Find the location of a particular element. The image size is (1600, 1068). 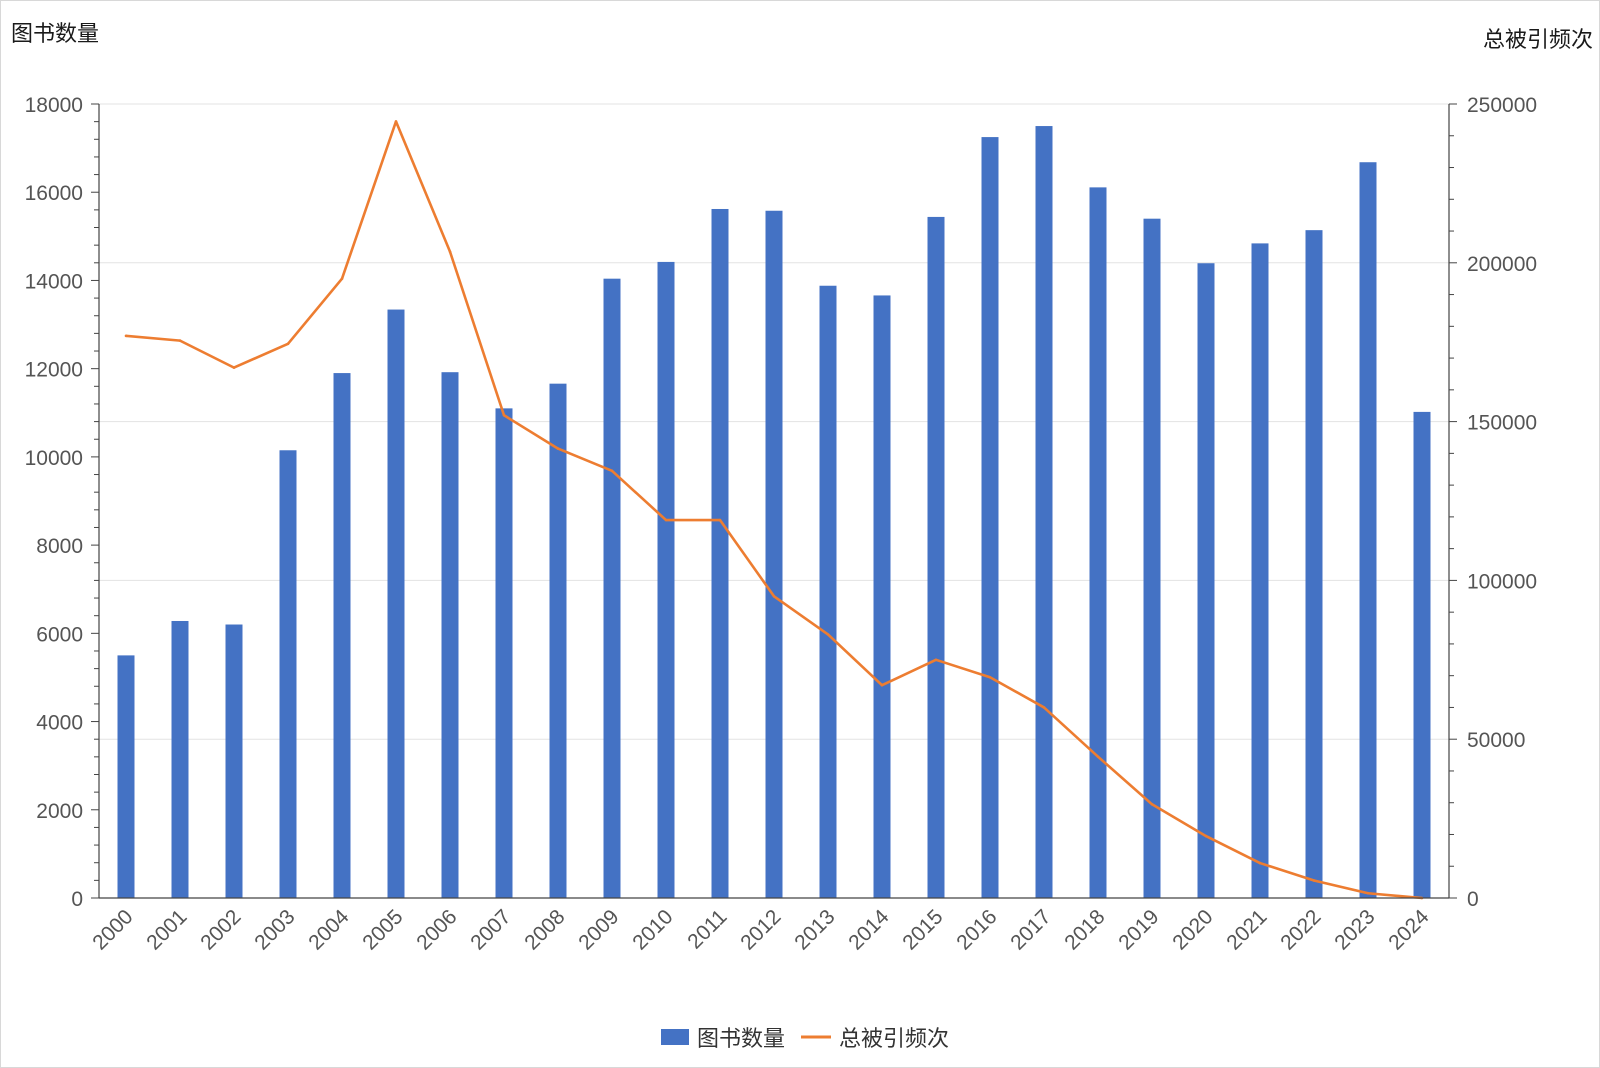

bar-2016 is located at coordinates (990, 518).